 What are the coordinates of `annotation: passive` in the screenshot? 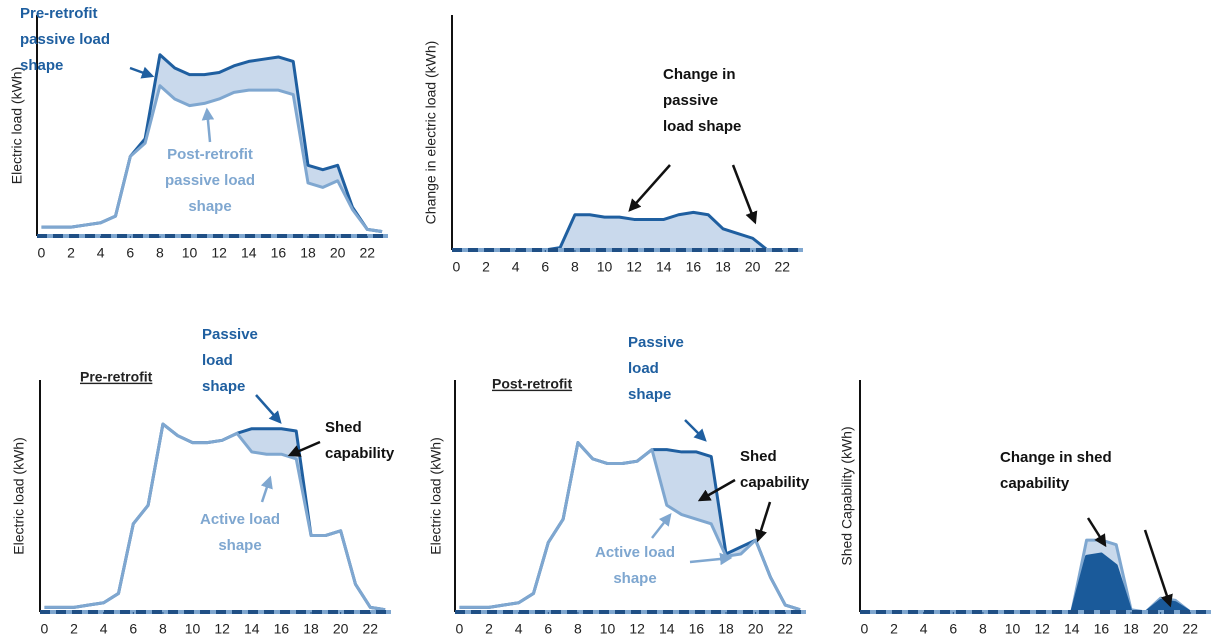 It's located at (690, 100).